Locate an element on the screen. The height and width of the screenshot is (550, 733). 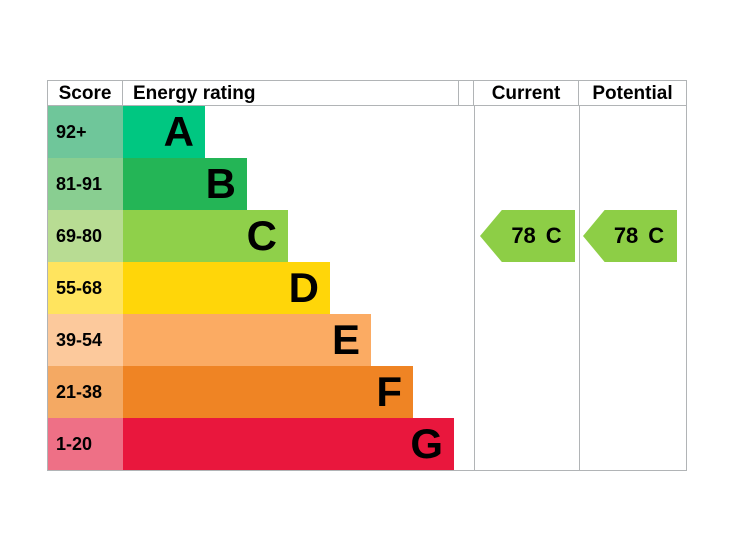
band-letter: E is located at coordinates (345, 339).